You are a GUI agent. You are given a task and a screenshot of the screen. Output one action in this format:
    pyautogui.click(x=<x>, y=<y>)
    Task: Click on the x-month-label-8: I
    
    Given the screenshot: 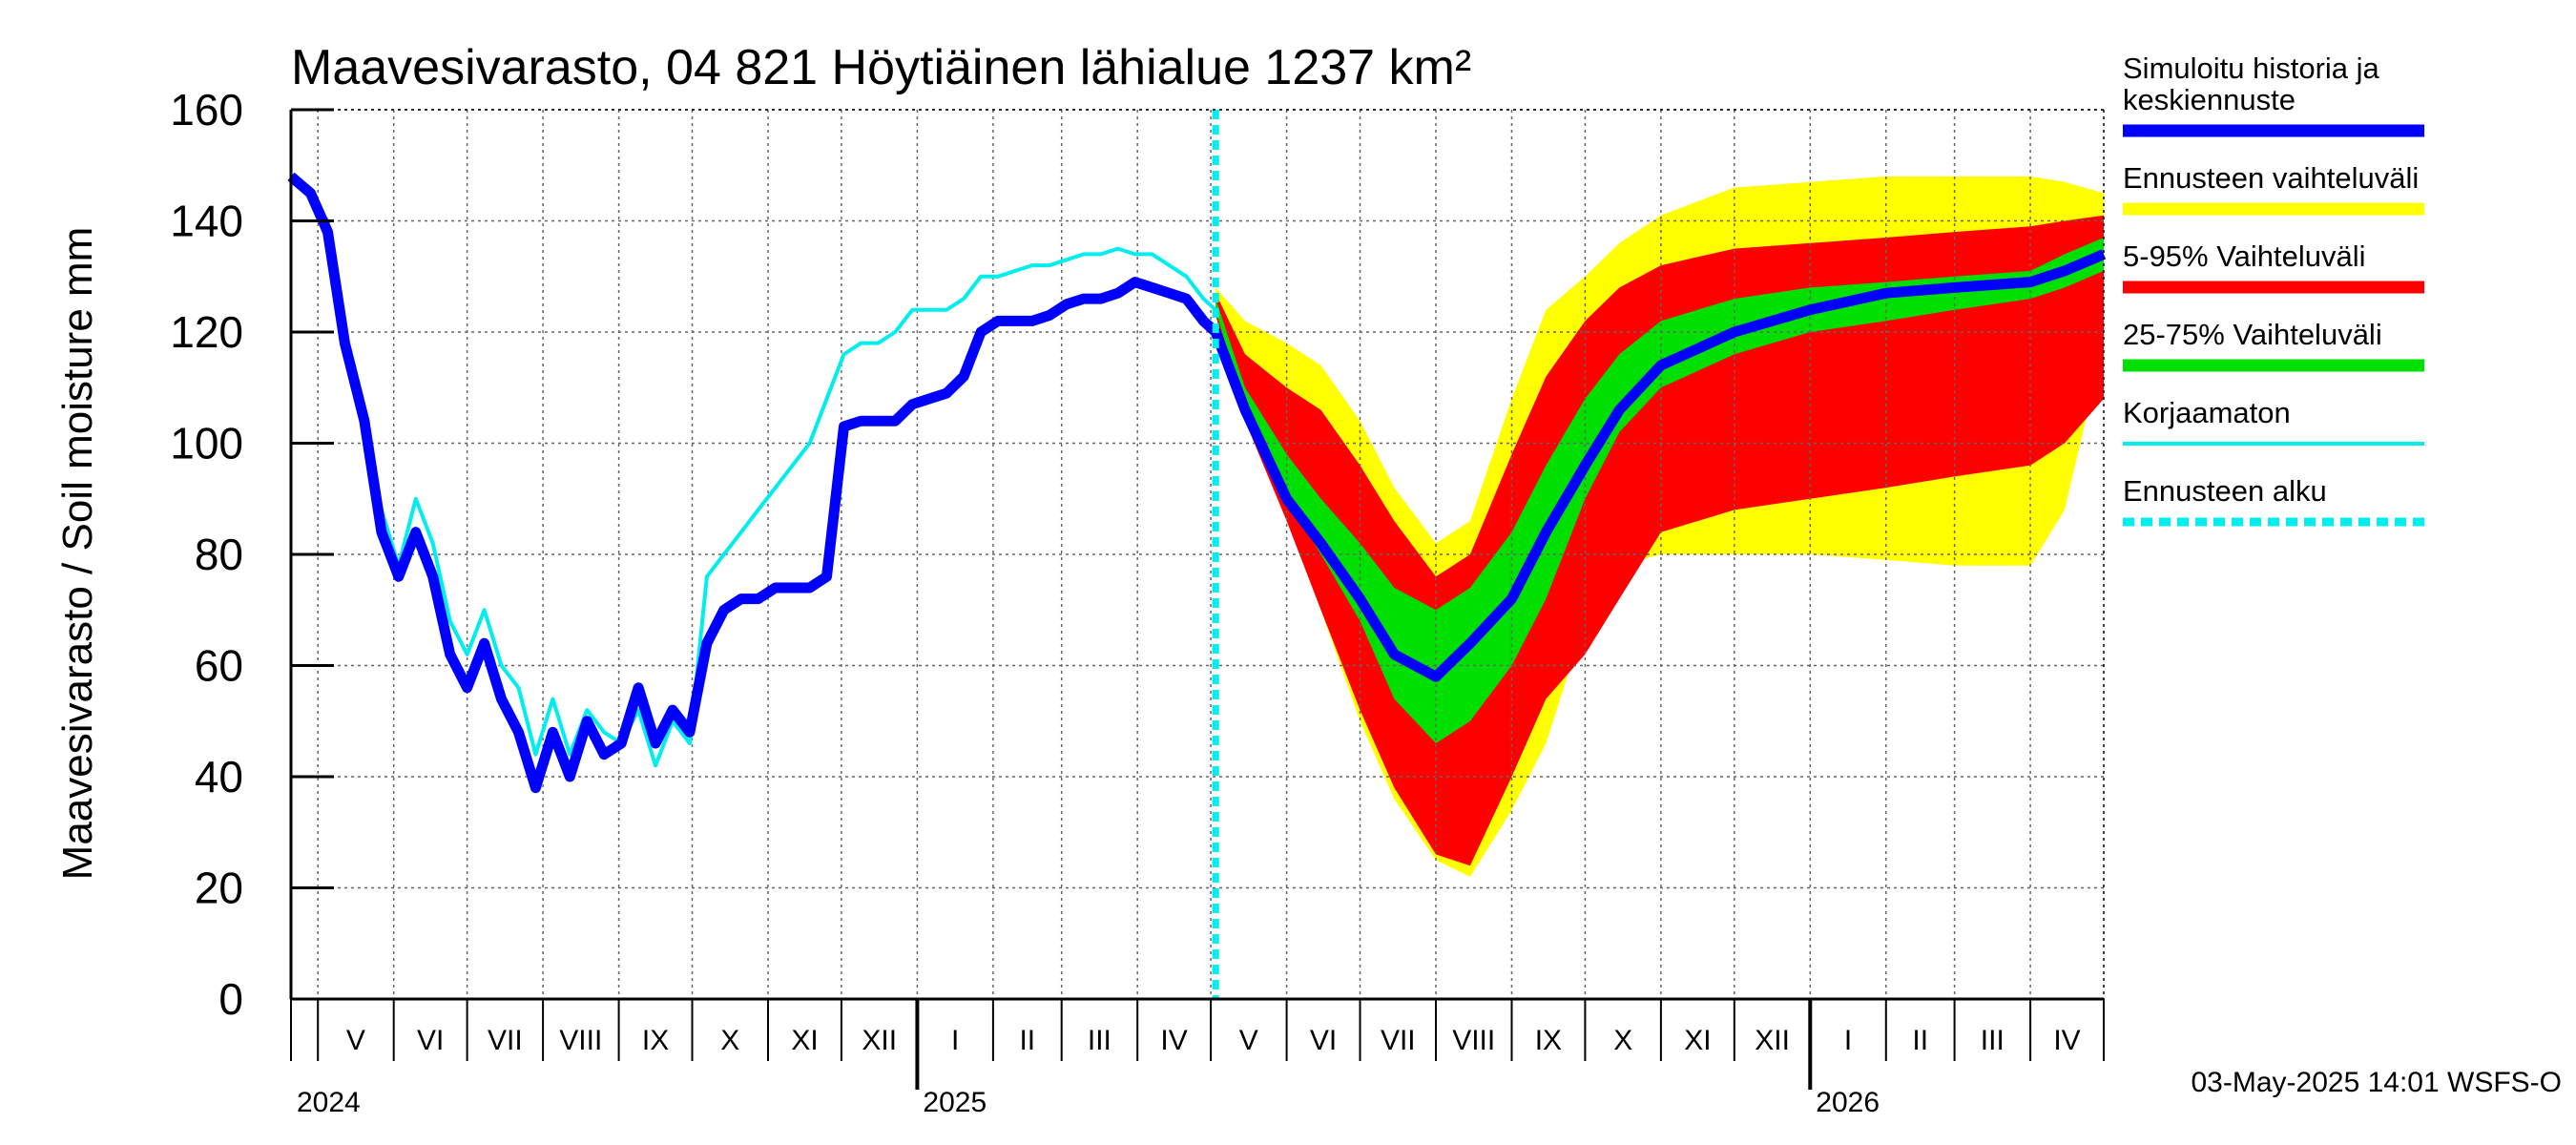 What is the action you would take?
    pyautogui.click(x=955, y=1040)
    